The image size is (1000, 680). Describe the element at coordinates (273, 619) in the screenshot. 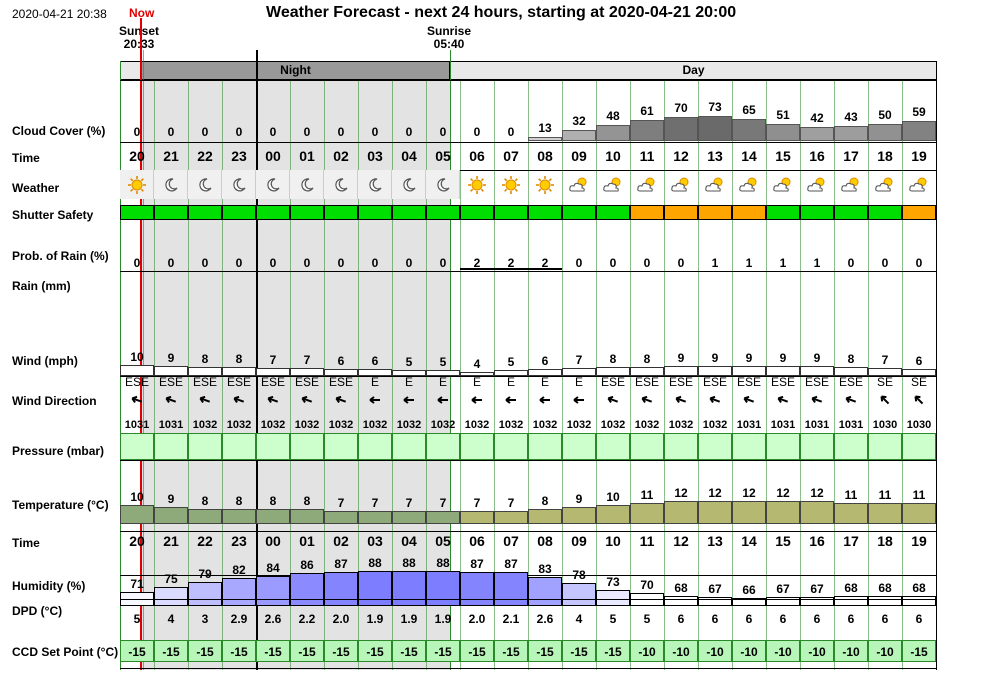

I see `dpd-value: 2.6` at that location.